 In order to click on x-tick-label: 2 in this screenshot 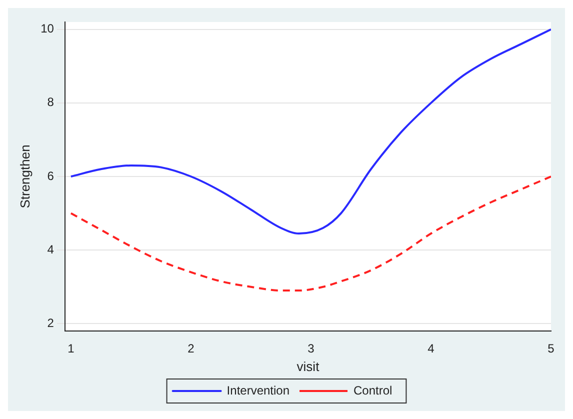, I will do `click(191, 349)`.